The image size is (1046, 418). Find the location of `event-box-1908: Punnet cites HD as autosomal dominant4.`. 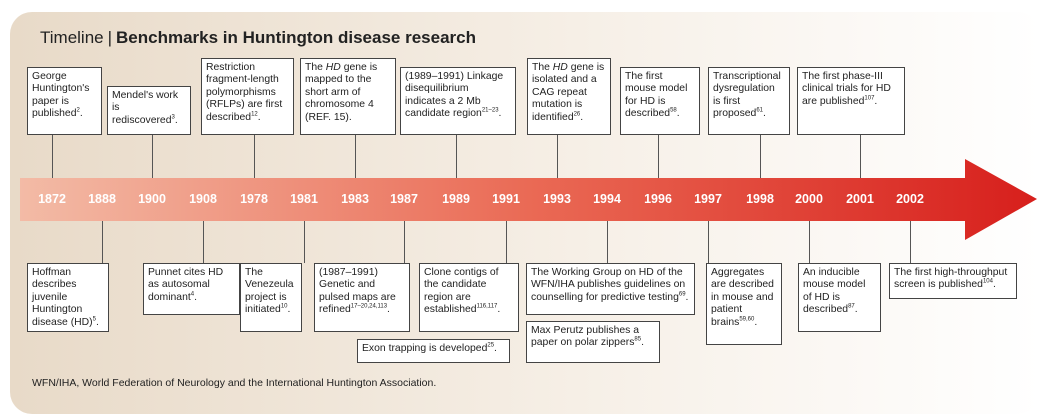

event-box-1908: Punnet cites HD as autosomal dominant4. is located at coordinates (191, 289).